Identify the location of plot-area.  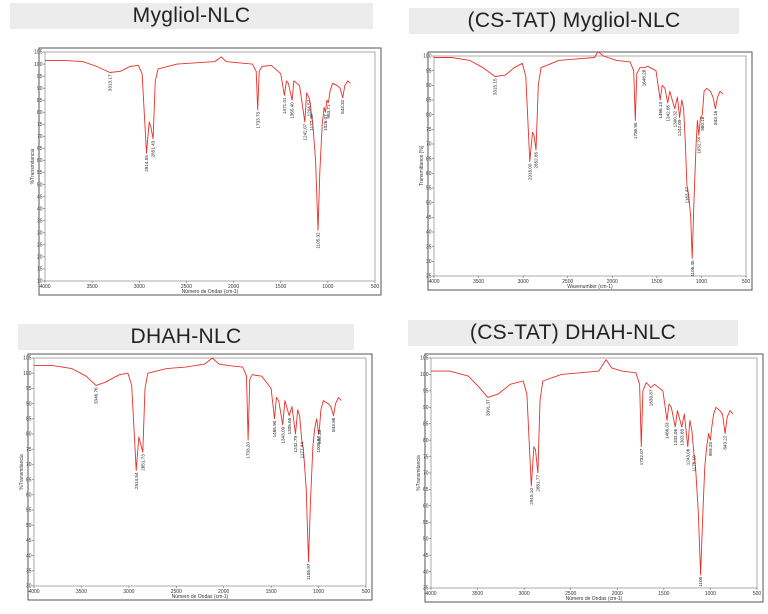
(590, 166).